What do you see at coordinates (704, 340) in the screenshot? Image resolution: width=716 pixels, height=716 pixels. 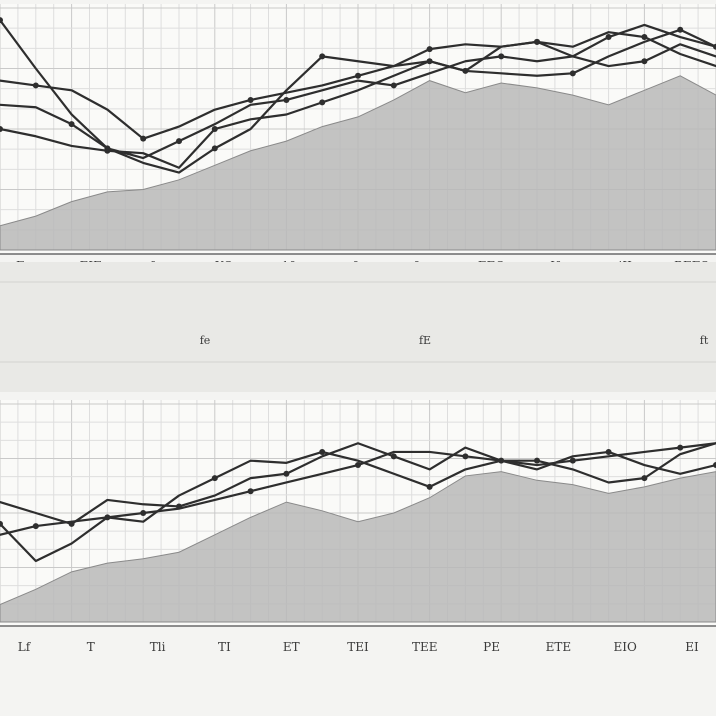 I see `middle-label-3: ft` at bounding box center [704, 340].